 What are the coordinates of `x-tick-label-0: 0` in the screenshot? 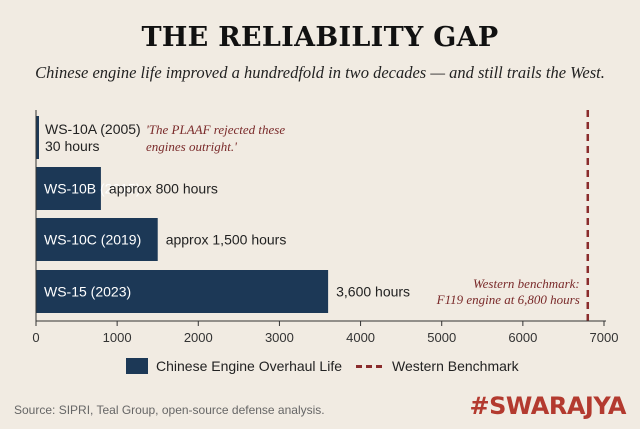 It's located at (35, 337).